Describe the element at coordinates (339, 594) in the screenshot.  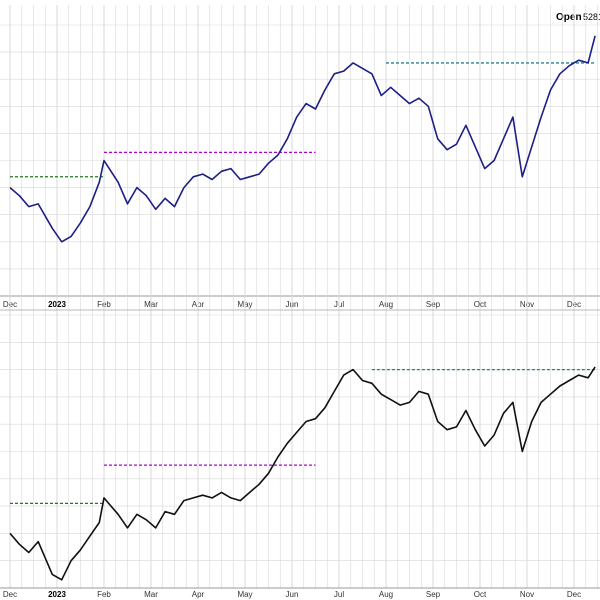
I see `x-tick-label: Jul` at that location.